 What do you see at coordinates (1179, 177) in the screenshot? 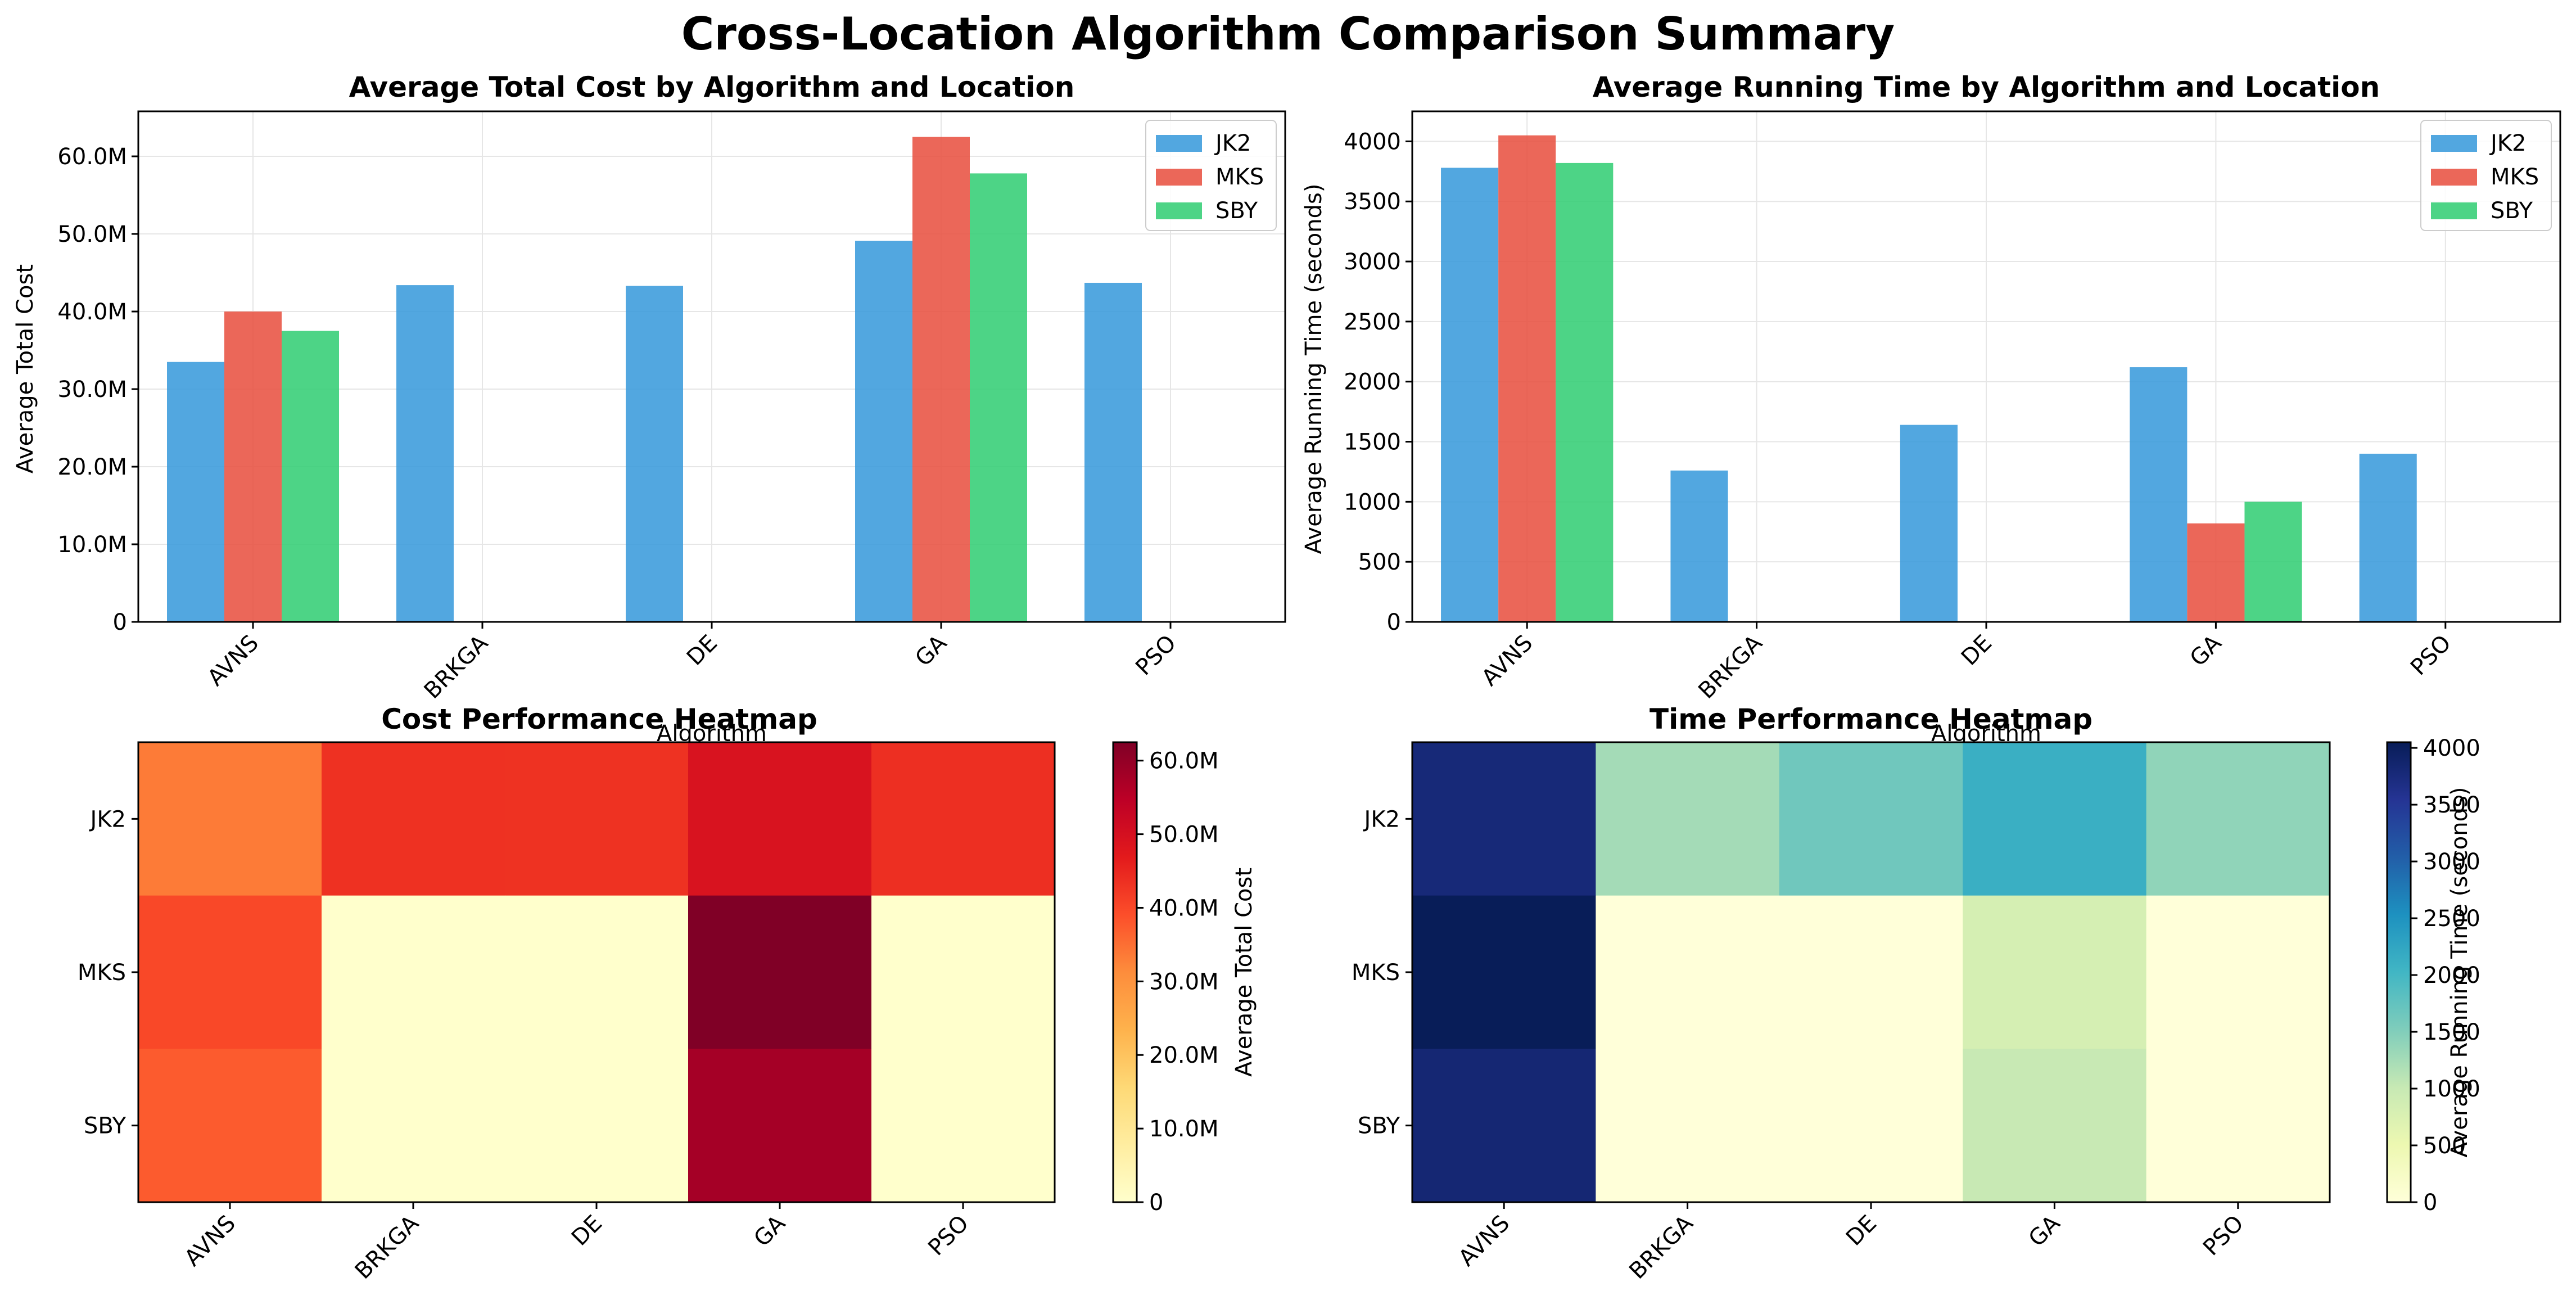
I see `p1-legend-swatch-mks` at bounding box center [1179, 177].